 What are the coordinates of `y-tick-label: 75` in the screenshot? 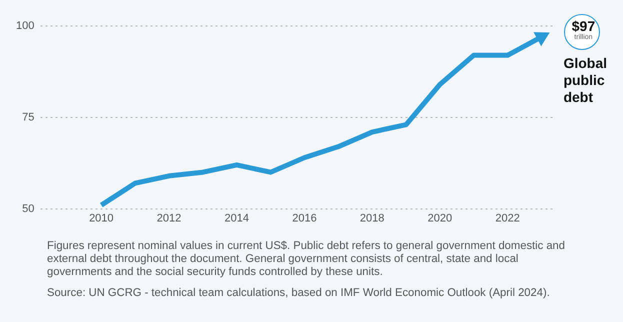 It's located at (28, 117).